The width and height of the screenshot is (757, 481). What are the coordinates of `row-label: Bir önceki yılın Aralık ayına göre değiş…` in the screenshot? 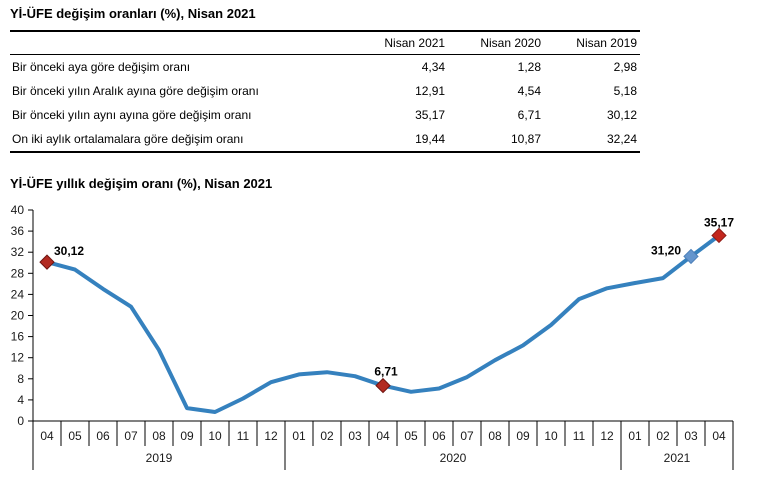 It's located at (135, 91).